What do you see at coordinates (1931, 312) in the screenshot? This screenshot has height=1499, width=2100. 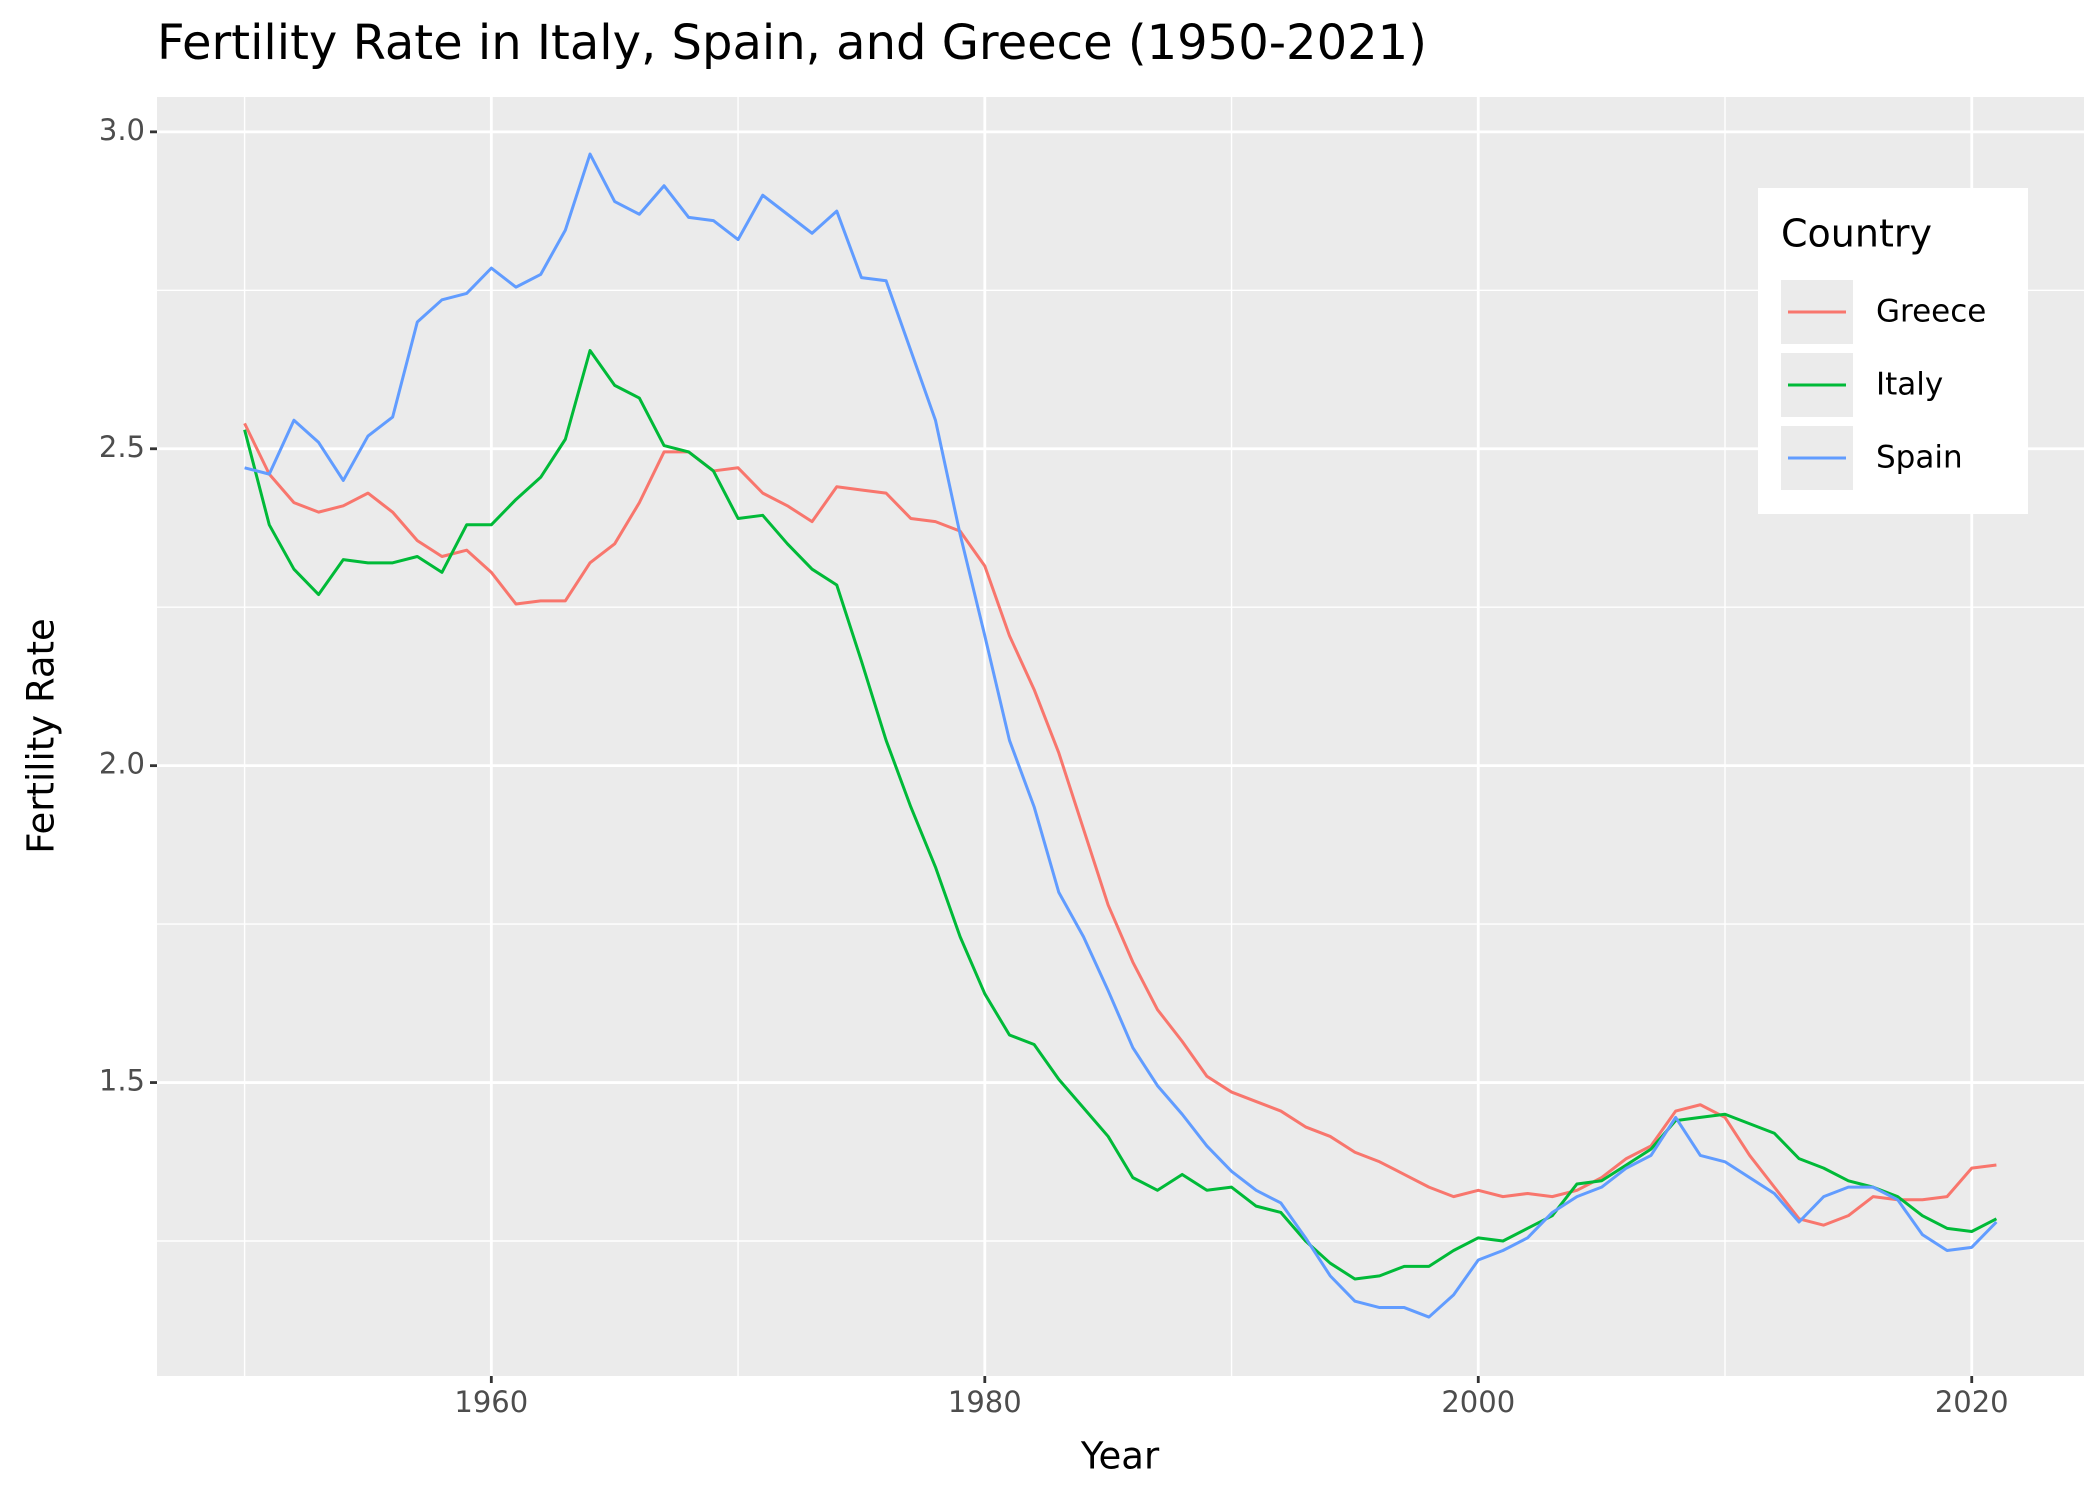 I see `legend-label: Greece` at bounding box center [1931, 312].